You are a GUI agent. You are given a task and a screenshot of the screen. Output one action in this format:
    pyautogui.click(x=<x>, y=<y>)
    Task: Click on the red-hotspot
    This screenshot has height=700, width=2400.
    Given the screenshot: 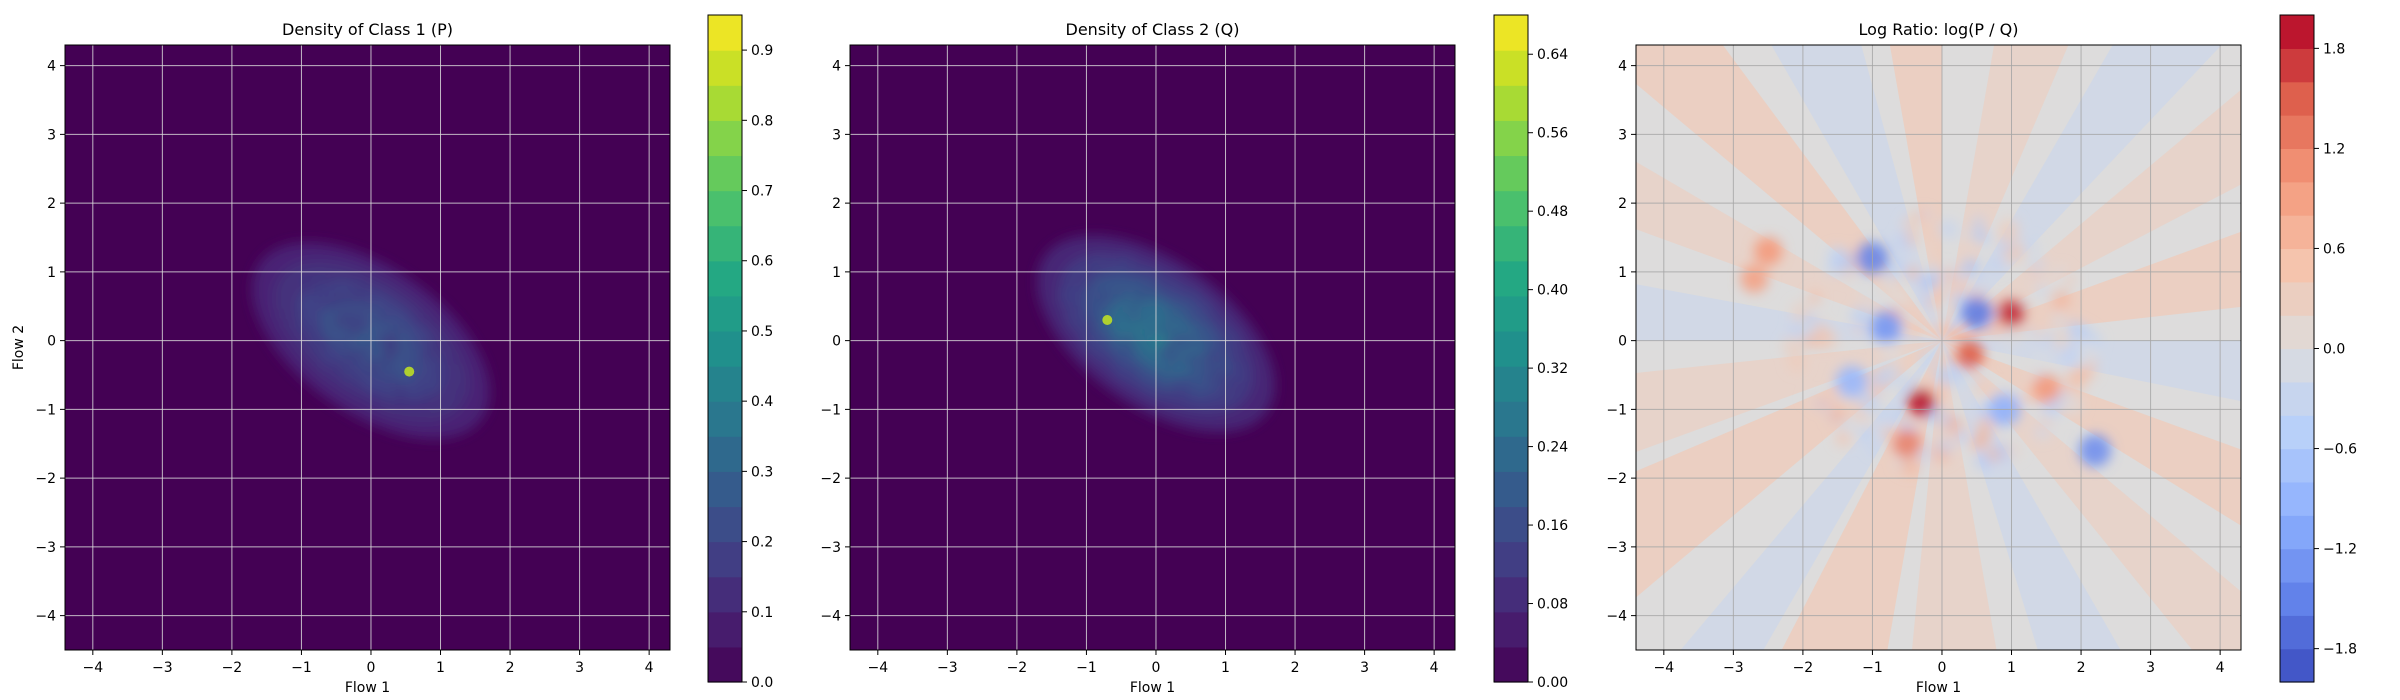 What is the action you would take?
    pyautogui.click(x=2046, y=388)
    